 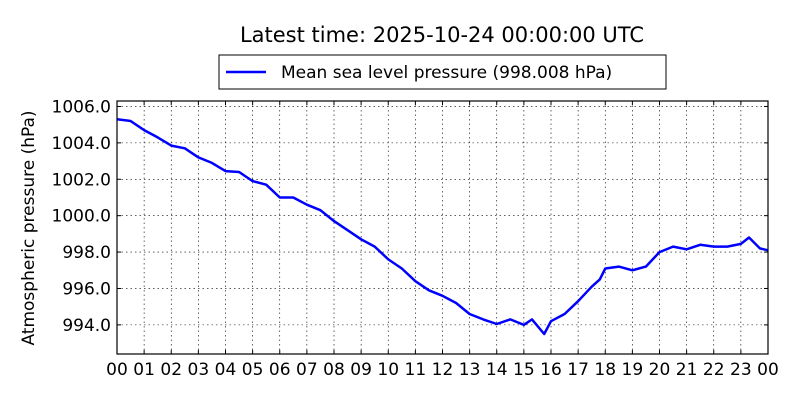 I want to click on x-tick-label: 09, so click(x=361, y=370).